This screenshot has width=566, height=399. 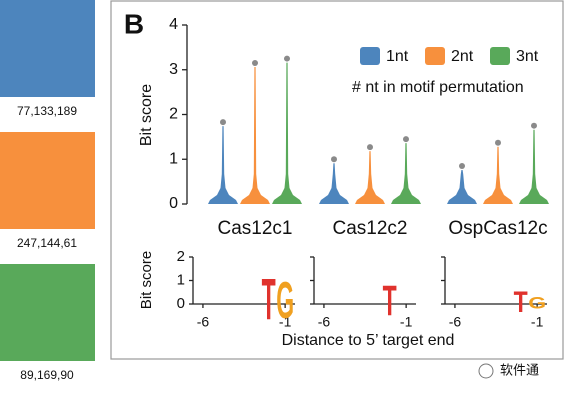 I want to click on legend-title: # nt in motif permutation, so click(x=438, y=87).